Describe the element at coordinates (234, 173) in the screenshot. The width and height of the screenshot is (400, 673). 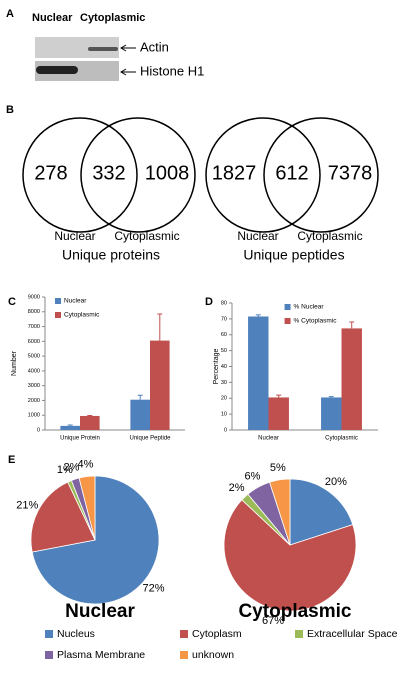
I see `venn-count: 1827` at that location.